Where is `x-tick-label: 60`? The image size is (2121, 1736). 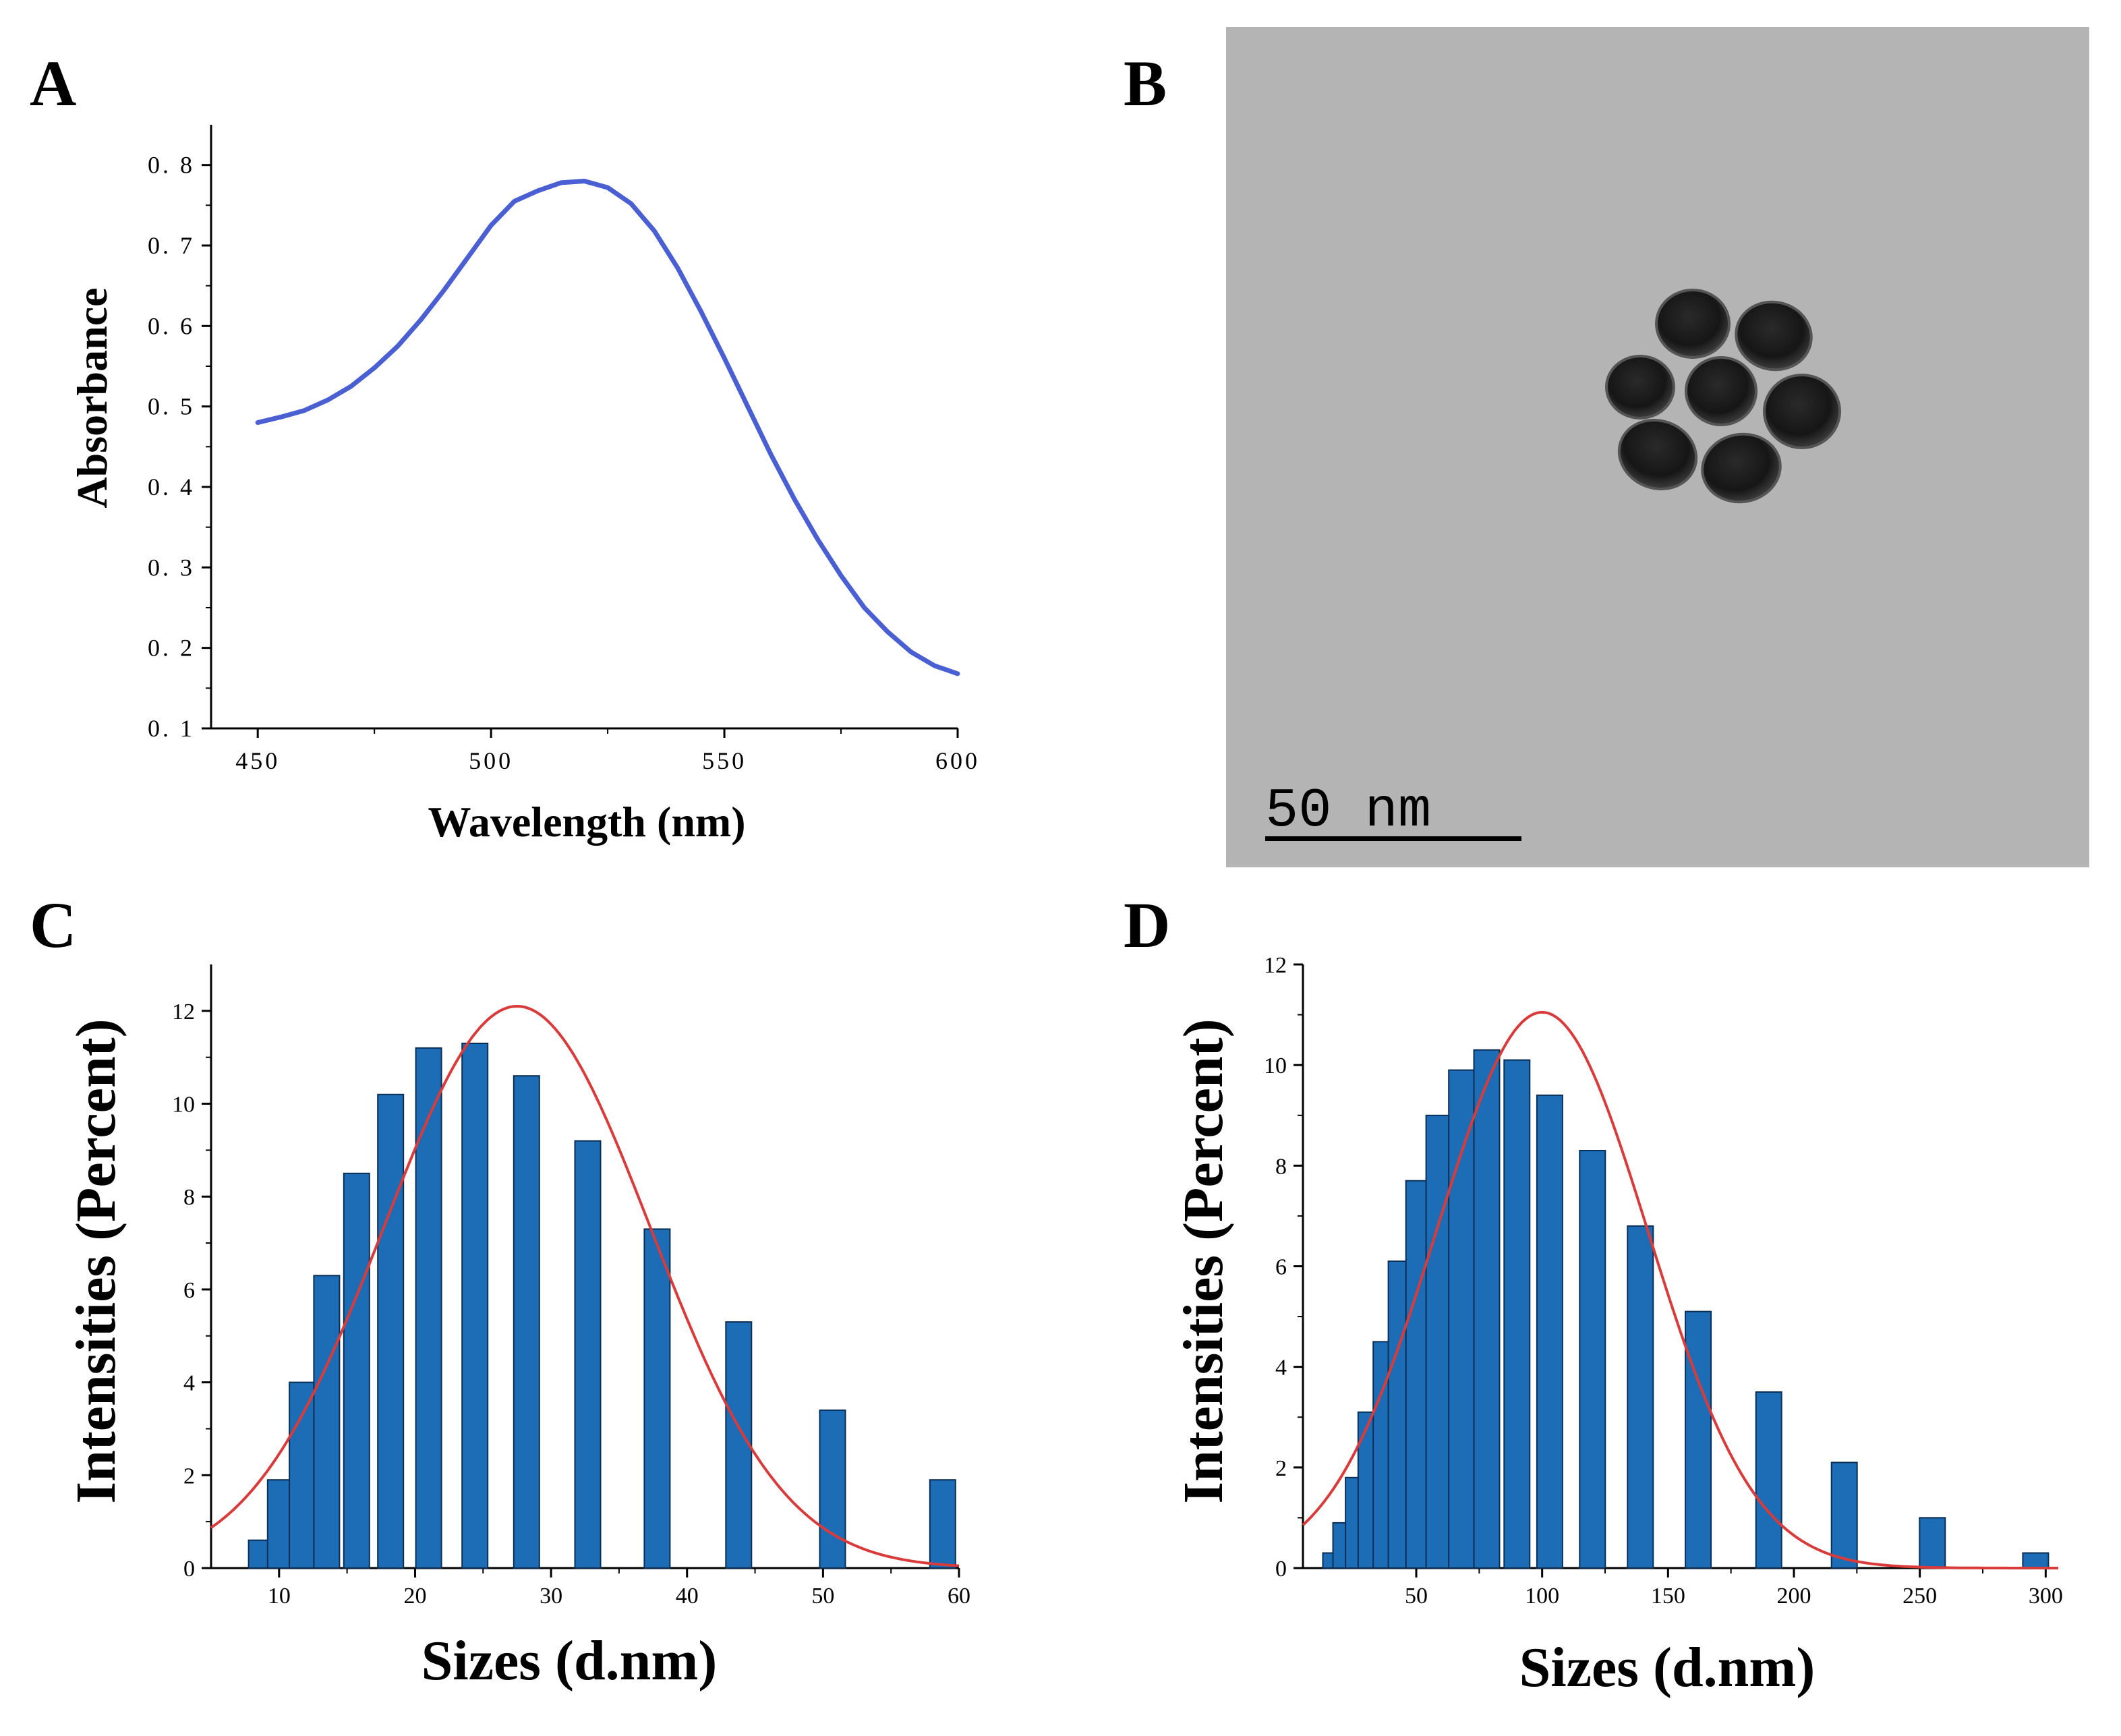 x-tick-label: 60 is located at coordinates (959, 1596).